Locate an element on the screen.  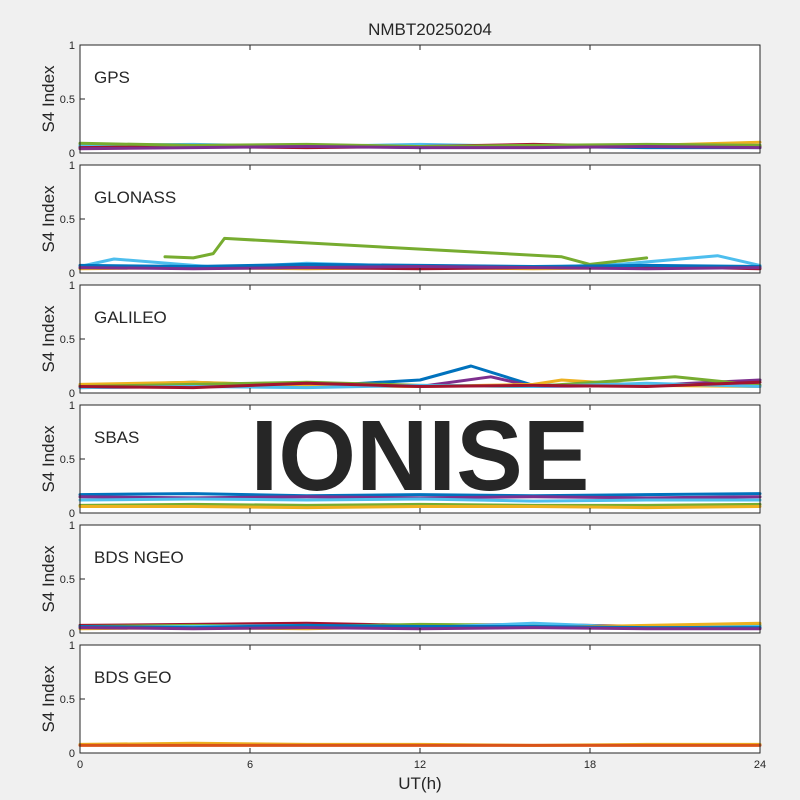
x-tick-label-0: 0 is located at coordinates (80, 765).